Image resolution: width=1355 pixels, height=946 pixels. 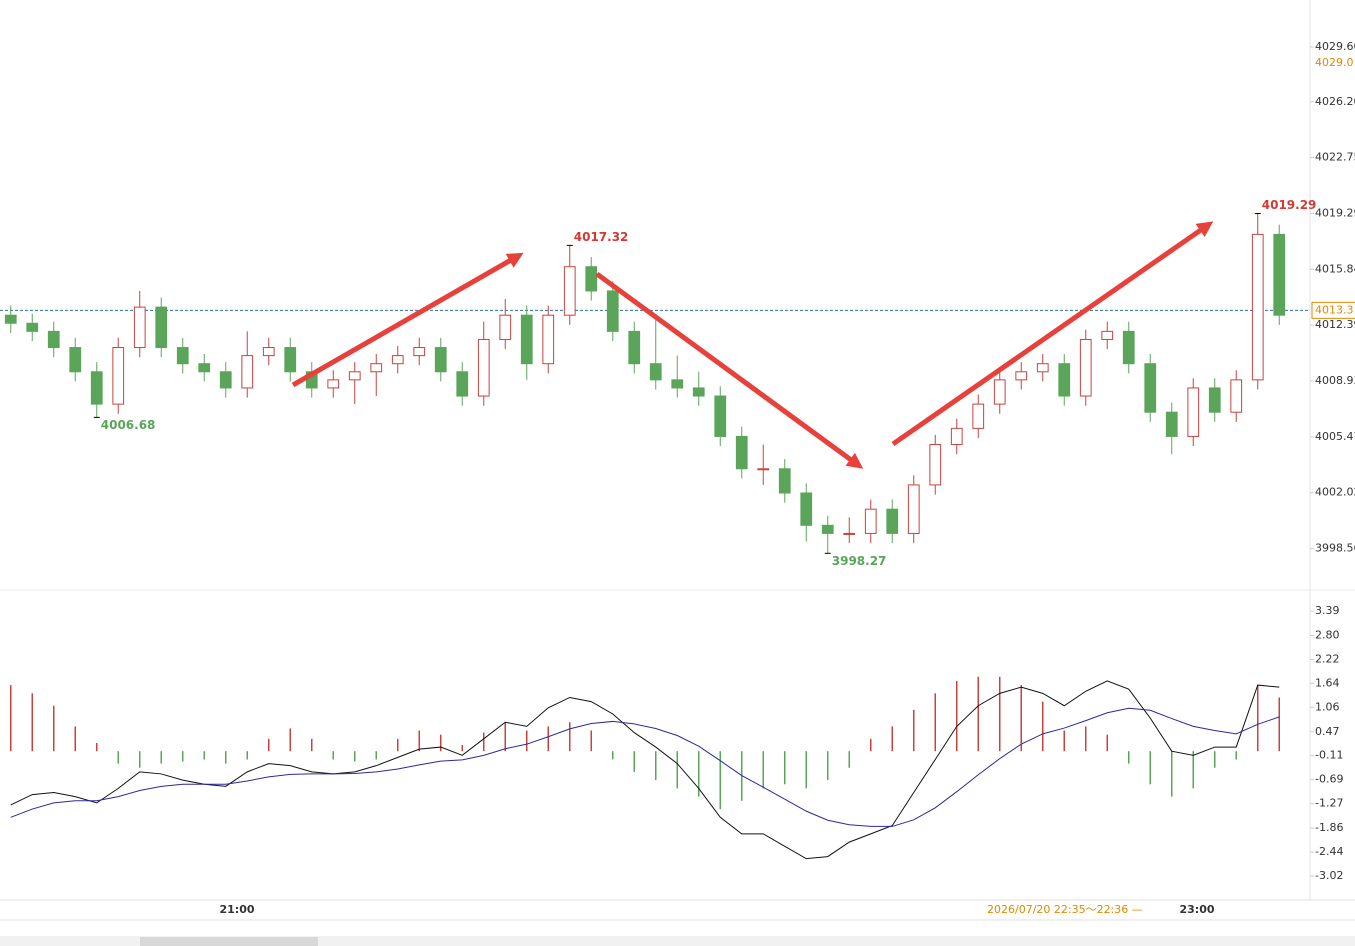 What do you see at coordinates (1327, 706) in the screenshot?
I see `y-tick-label: 1.06` at bounding box center [1327, 706].